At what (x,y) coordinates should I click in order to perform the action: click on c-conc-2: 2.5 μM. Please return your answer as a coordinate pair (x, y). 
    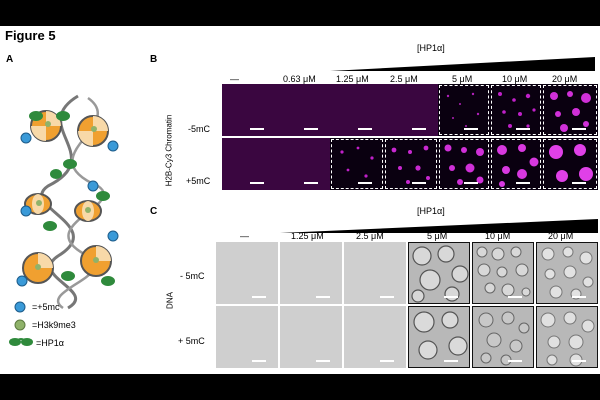
    Looking at the image, I should click on (370, 236).